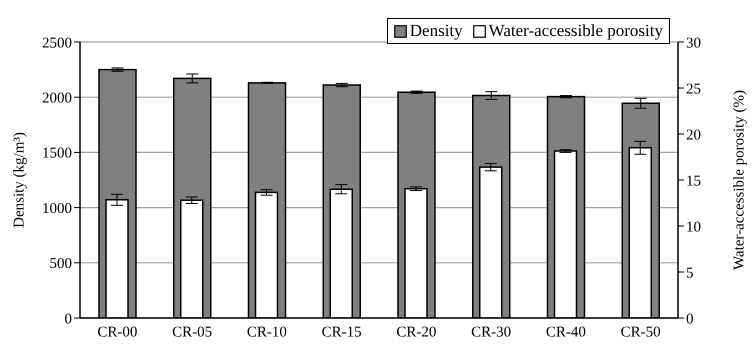 The height and width of the screenshot is (352, 756). What do you see at coordinates (693, 135) in the screenshot?
I see `y2-tick-label: 20` at bounding box center [693, 135].